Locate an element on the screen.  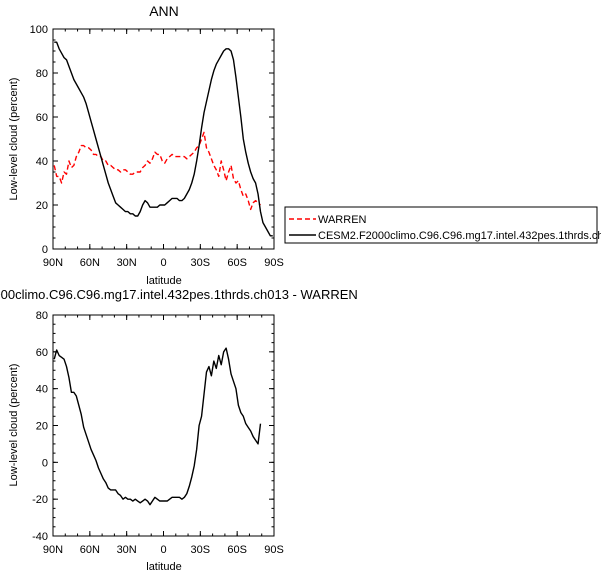
top-plot-frame is located at coordinates (163, 139).